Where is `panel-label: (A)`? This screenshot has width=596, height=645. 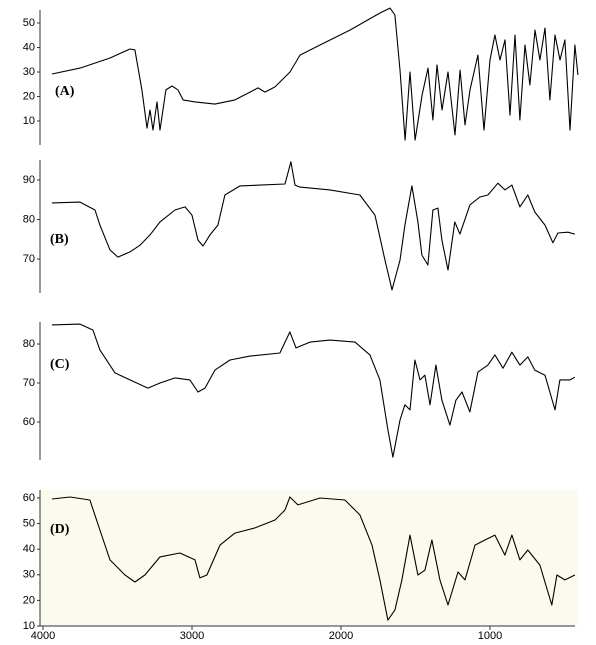 panel-label: (A) is located at coordinates (65, 91).